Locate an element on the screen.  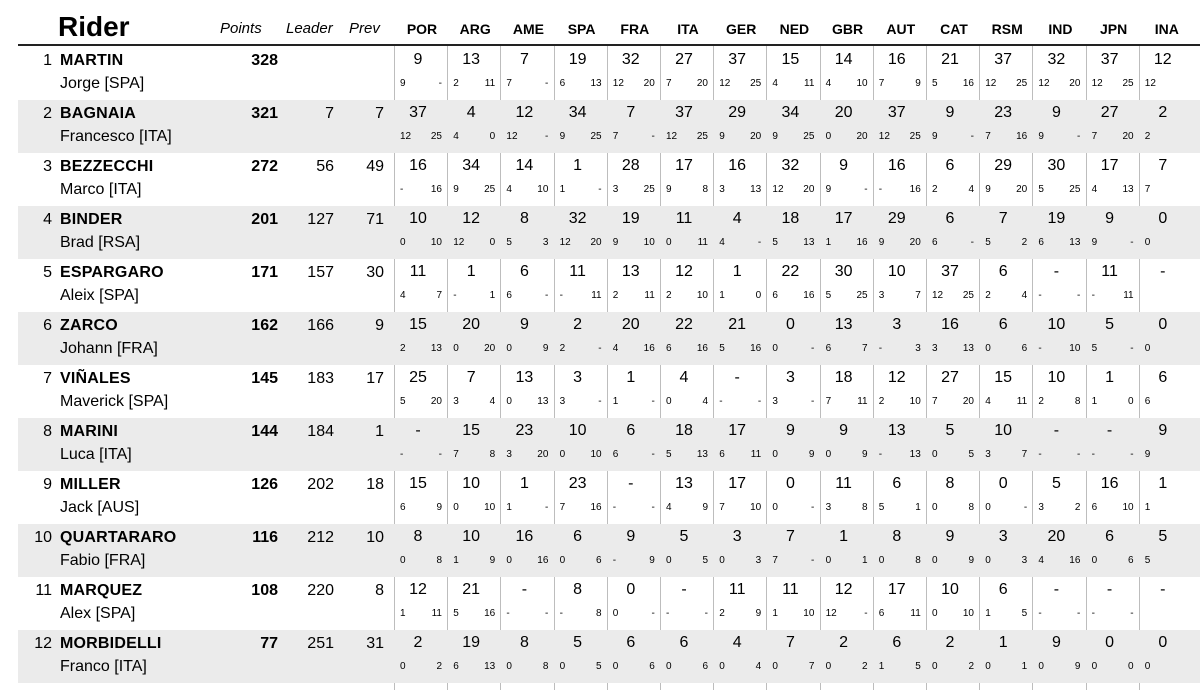
race-result-cell: 13 6 7 is located at coordinates (847, 338).